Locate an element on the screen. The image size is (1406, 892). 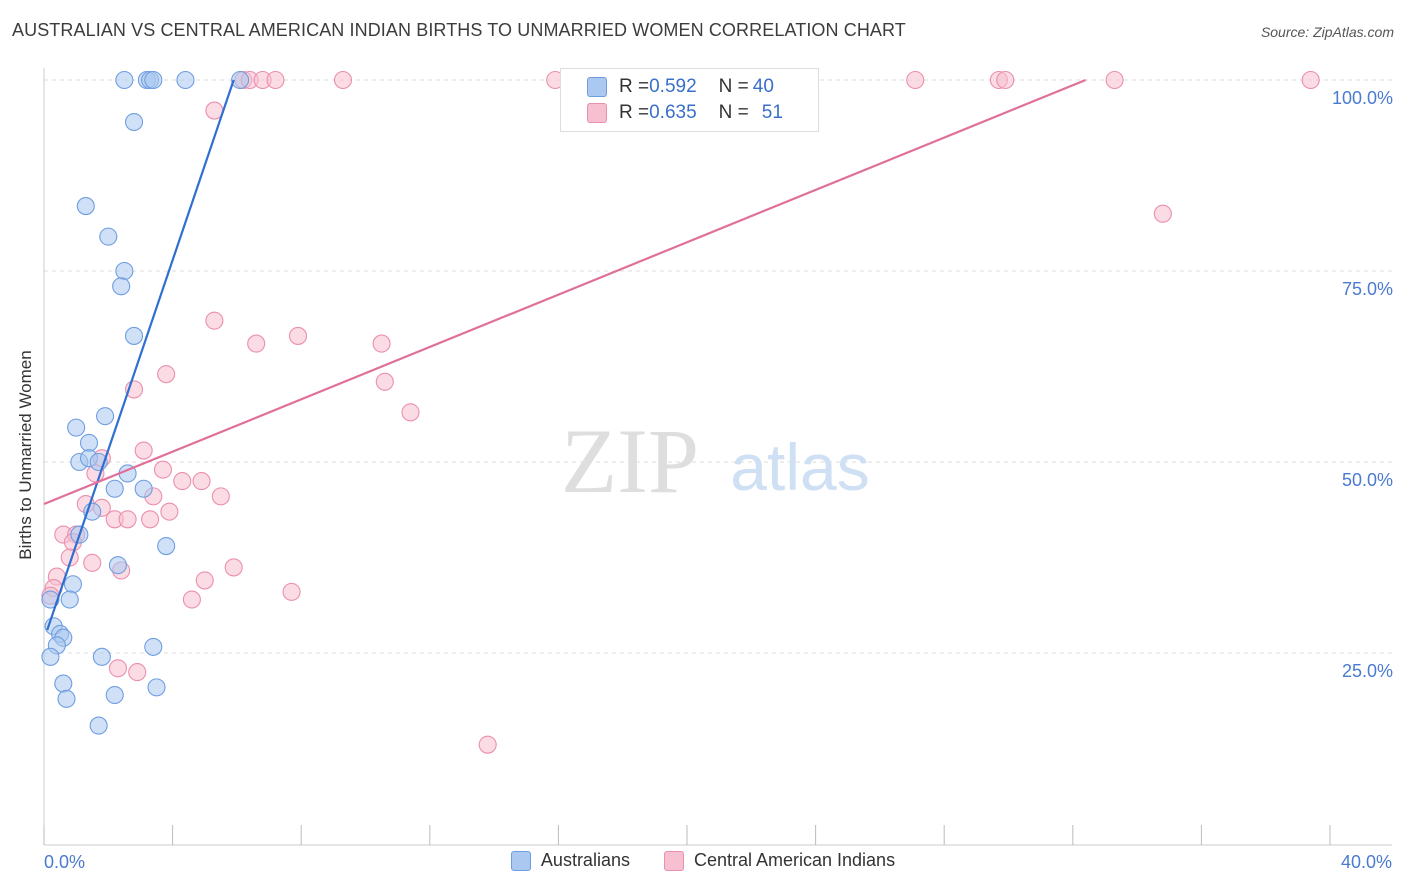
stats-row-australians: R = 0.592 N = 40 is located at coordinates (680, 87).